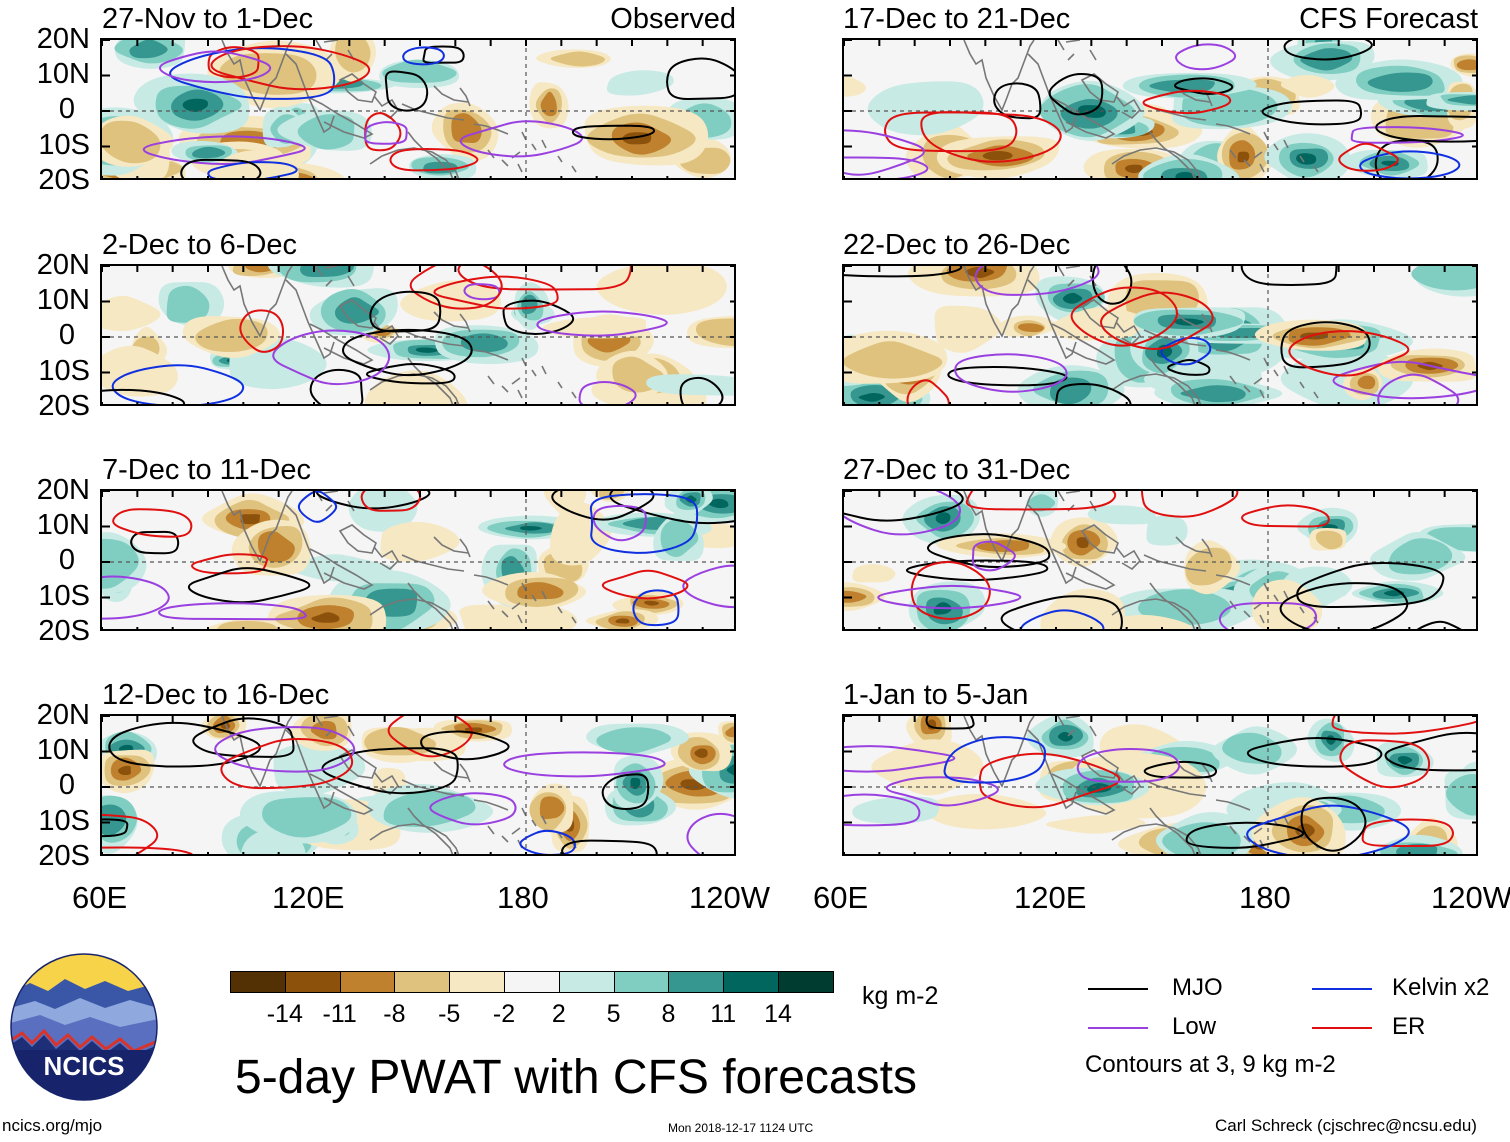 The image size is (1510, 1142). Describe the element at coordinates (504, 1014) in the screenshot. I see `colorbar-label: -2` at that location.